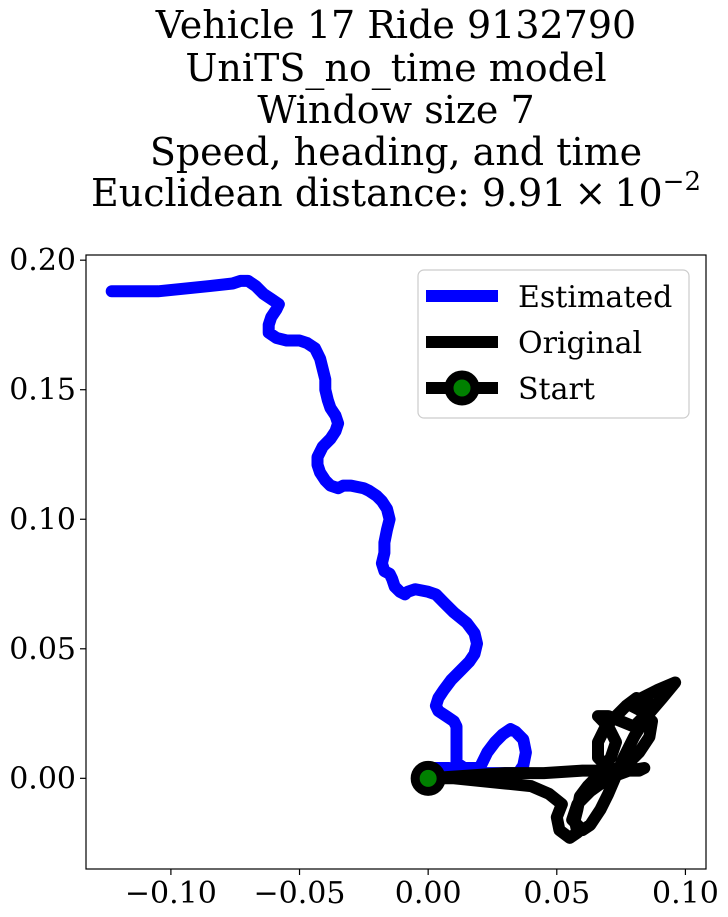  Describe the element at coordinates (286, 193) in the screenshot. I see `title-metric-label: Euclidean distance:` at that location.